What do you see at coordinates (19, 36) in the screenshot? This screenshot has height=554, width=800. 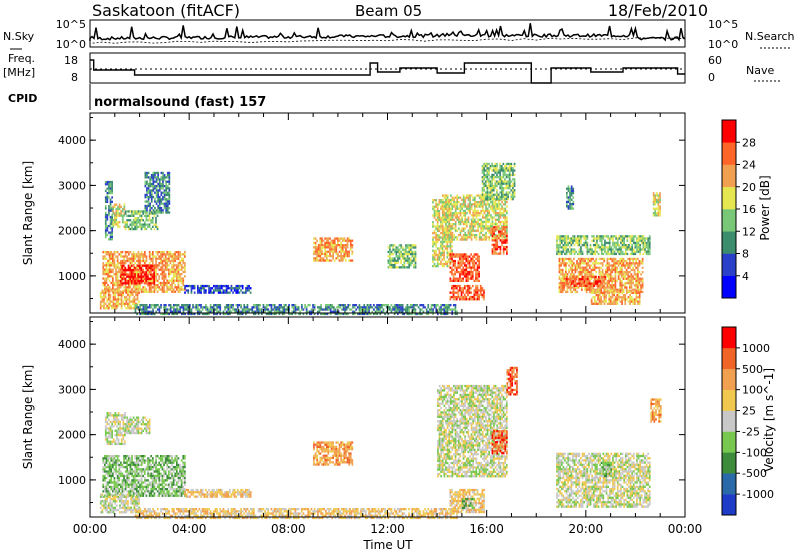 I see `noise-sky-label: N.Sky` at bounding box center [19, 36].